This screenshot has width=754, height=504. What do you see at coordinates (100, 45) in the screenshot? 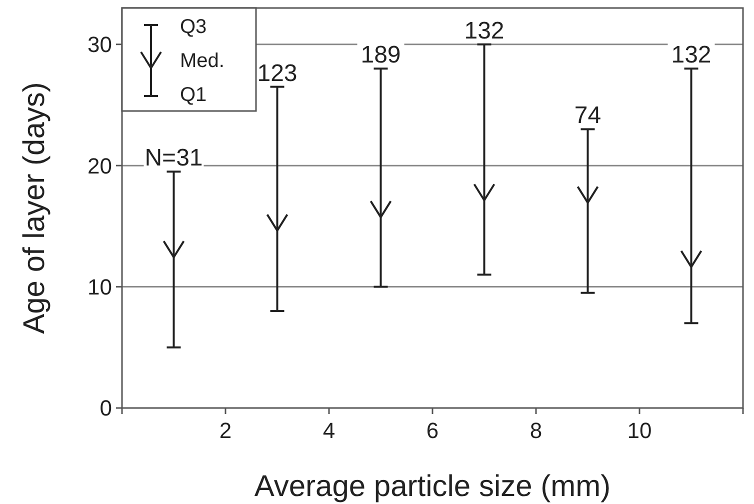
I see `y-tick-label: 30` at bounding box center [100, 45].